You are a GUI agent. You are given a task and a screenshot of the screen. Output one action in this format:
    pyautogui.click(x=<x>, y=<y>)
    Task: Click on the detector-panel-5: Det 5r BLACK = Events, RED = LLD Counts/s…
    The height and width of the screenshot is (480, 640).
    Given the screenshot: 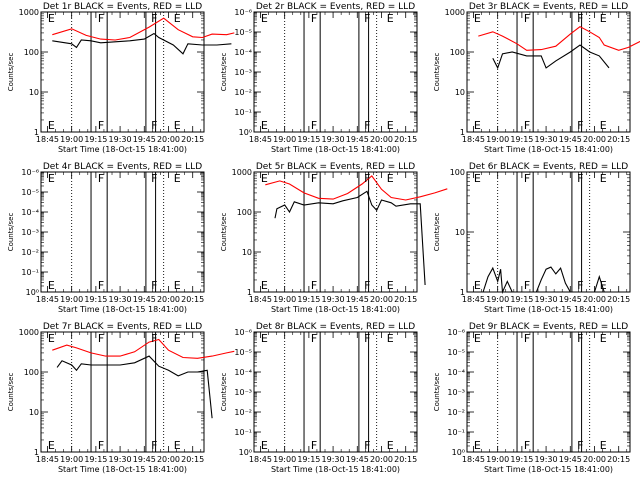 What is the action you would take?
    pyautogui.click(x=334, y=238)
    